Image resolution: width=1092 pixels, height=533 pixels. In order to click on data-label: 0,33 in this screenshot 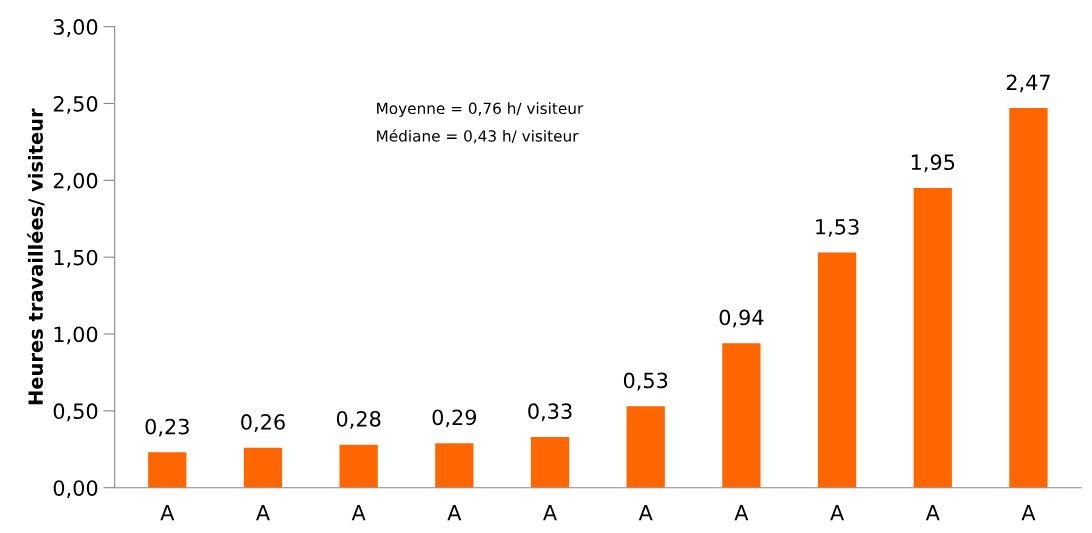, I will do `click(550, 412)`.